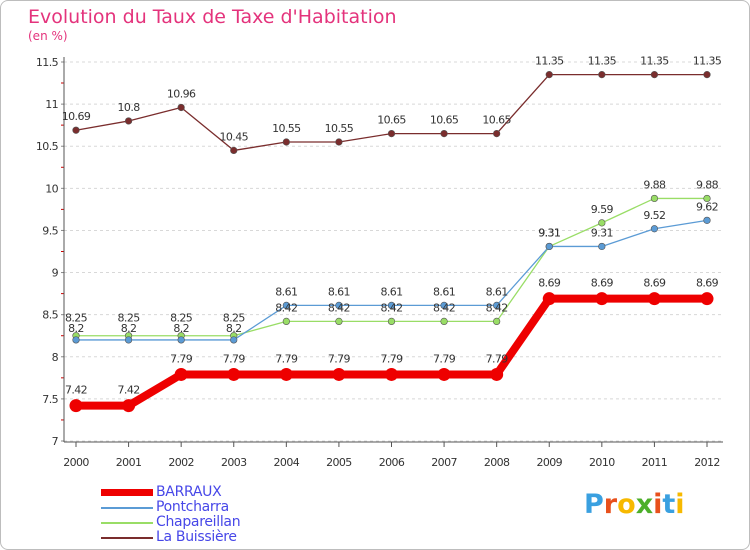 The image size is (750, 550). Describe the element at coordinates (339, 462) in the screenshot. I see `x-tick-label: 2005` at that location.